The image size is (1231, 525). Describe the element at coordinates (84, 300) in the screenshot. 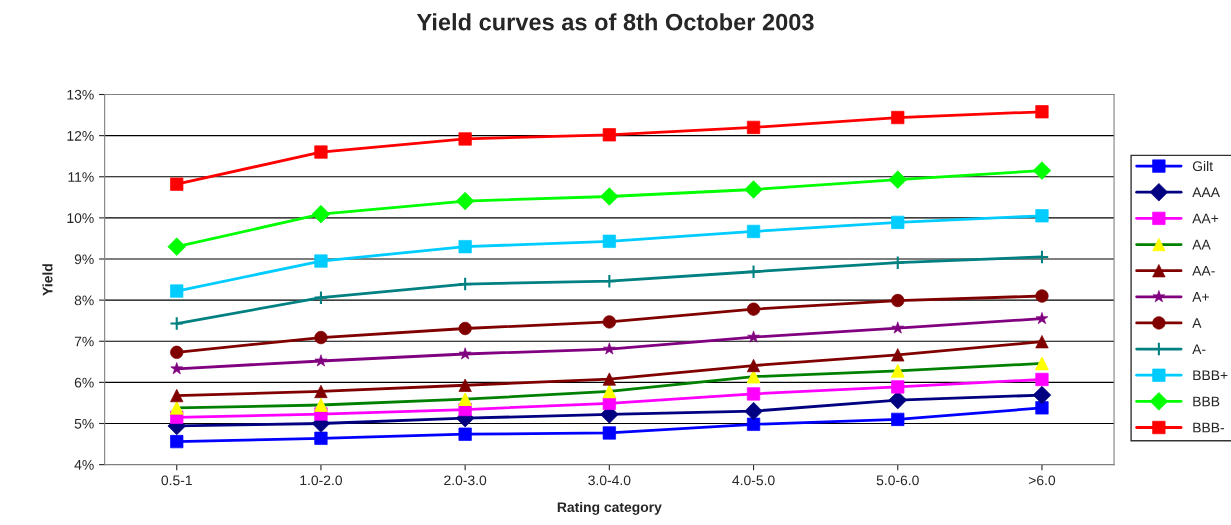

I see `y-tick-label: 8%` at that location.